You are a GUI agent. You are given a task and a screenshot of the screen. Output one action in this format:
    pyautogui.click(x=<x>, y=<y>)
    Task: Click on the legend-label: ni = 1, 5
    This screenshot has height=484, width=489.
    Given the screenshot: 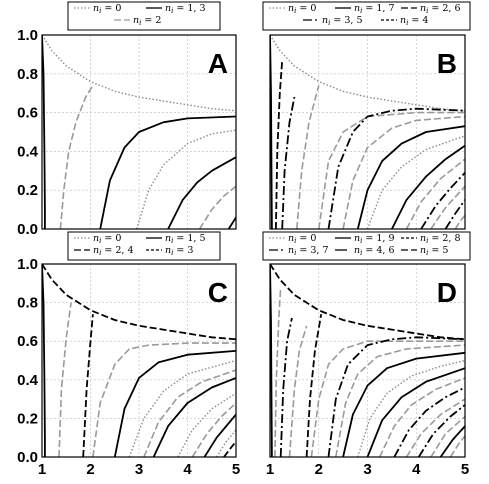 What is the action you would take?
    pyautogui.click(x=185, y=239)
    